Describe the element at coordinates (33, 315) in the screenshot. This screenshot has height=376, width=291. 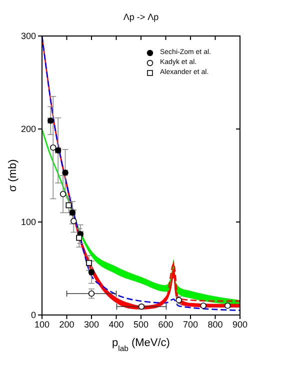
I see `y-tick-label: 0` at that location.